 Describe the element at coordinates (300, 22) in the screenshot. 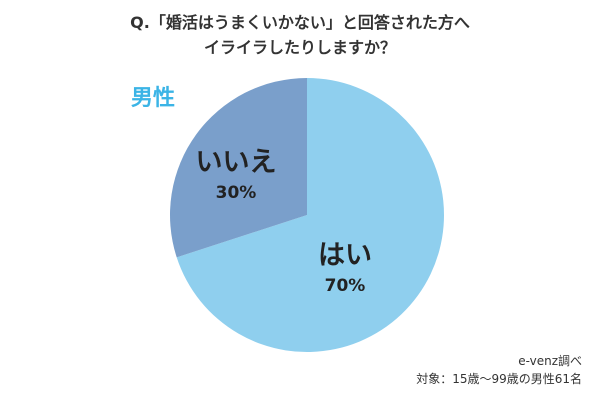

I see `chart-title-line-1: Q.「婚活はうまくいかない」と回答された方へ` at that location.